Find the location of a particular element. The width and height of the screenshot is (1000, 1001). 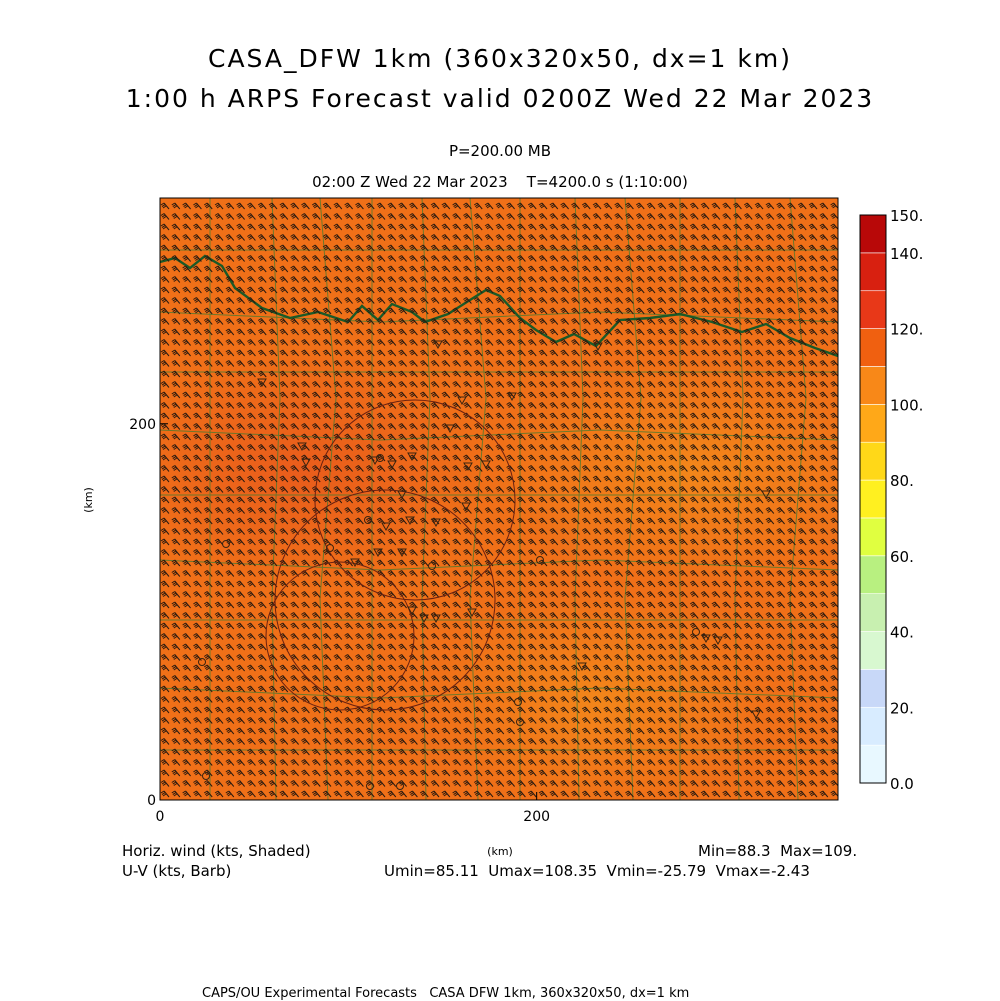

colorbar-frame is located at coordinates (873, 499).